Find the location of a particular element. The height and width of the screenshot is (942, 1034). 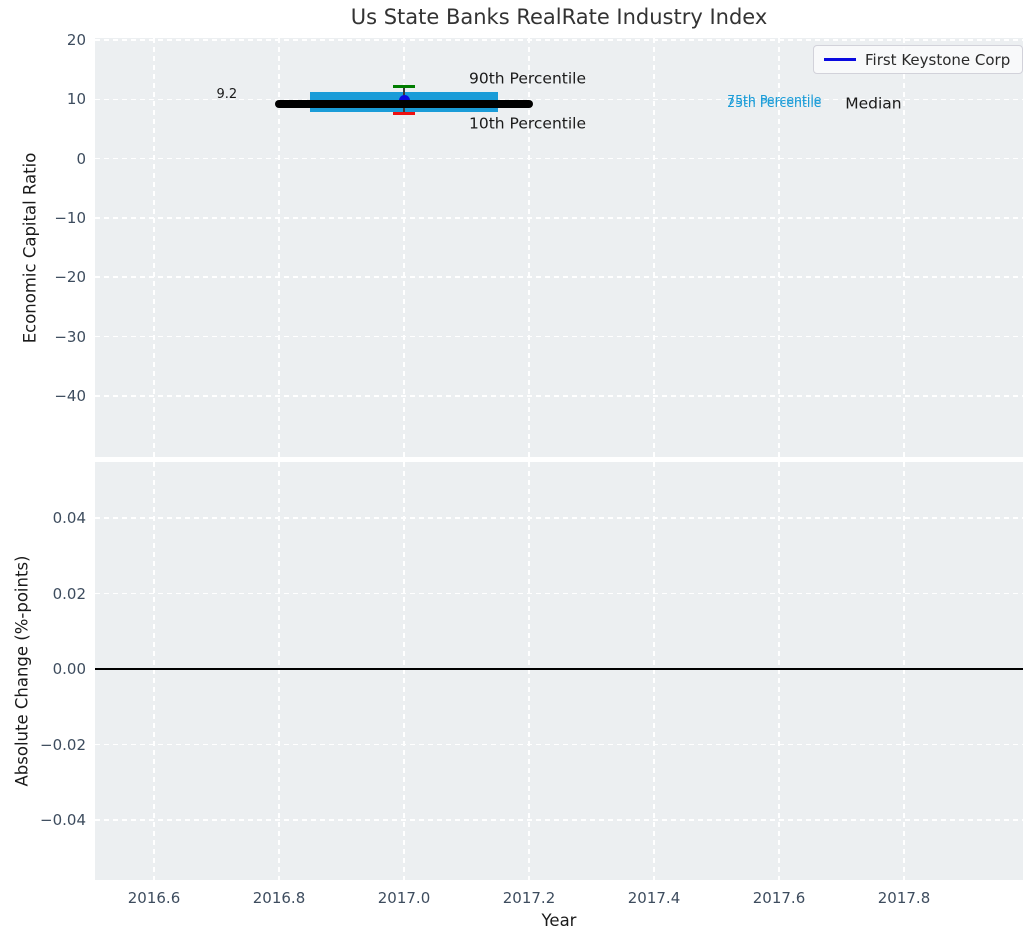

zero-line is located at coordinates (559, 669).